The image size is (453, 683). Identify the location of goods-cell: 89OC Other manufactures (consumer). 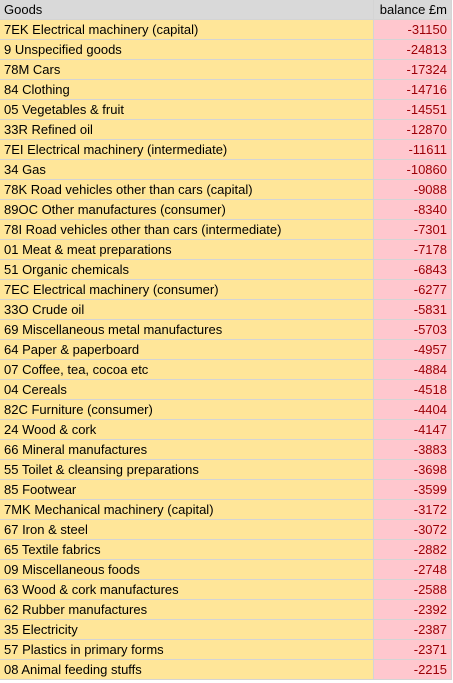
(187, 210).